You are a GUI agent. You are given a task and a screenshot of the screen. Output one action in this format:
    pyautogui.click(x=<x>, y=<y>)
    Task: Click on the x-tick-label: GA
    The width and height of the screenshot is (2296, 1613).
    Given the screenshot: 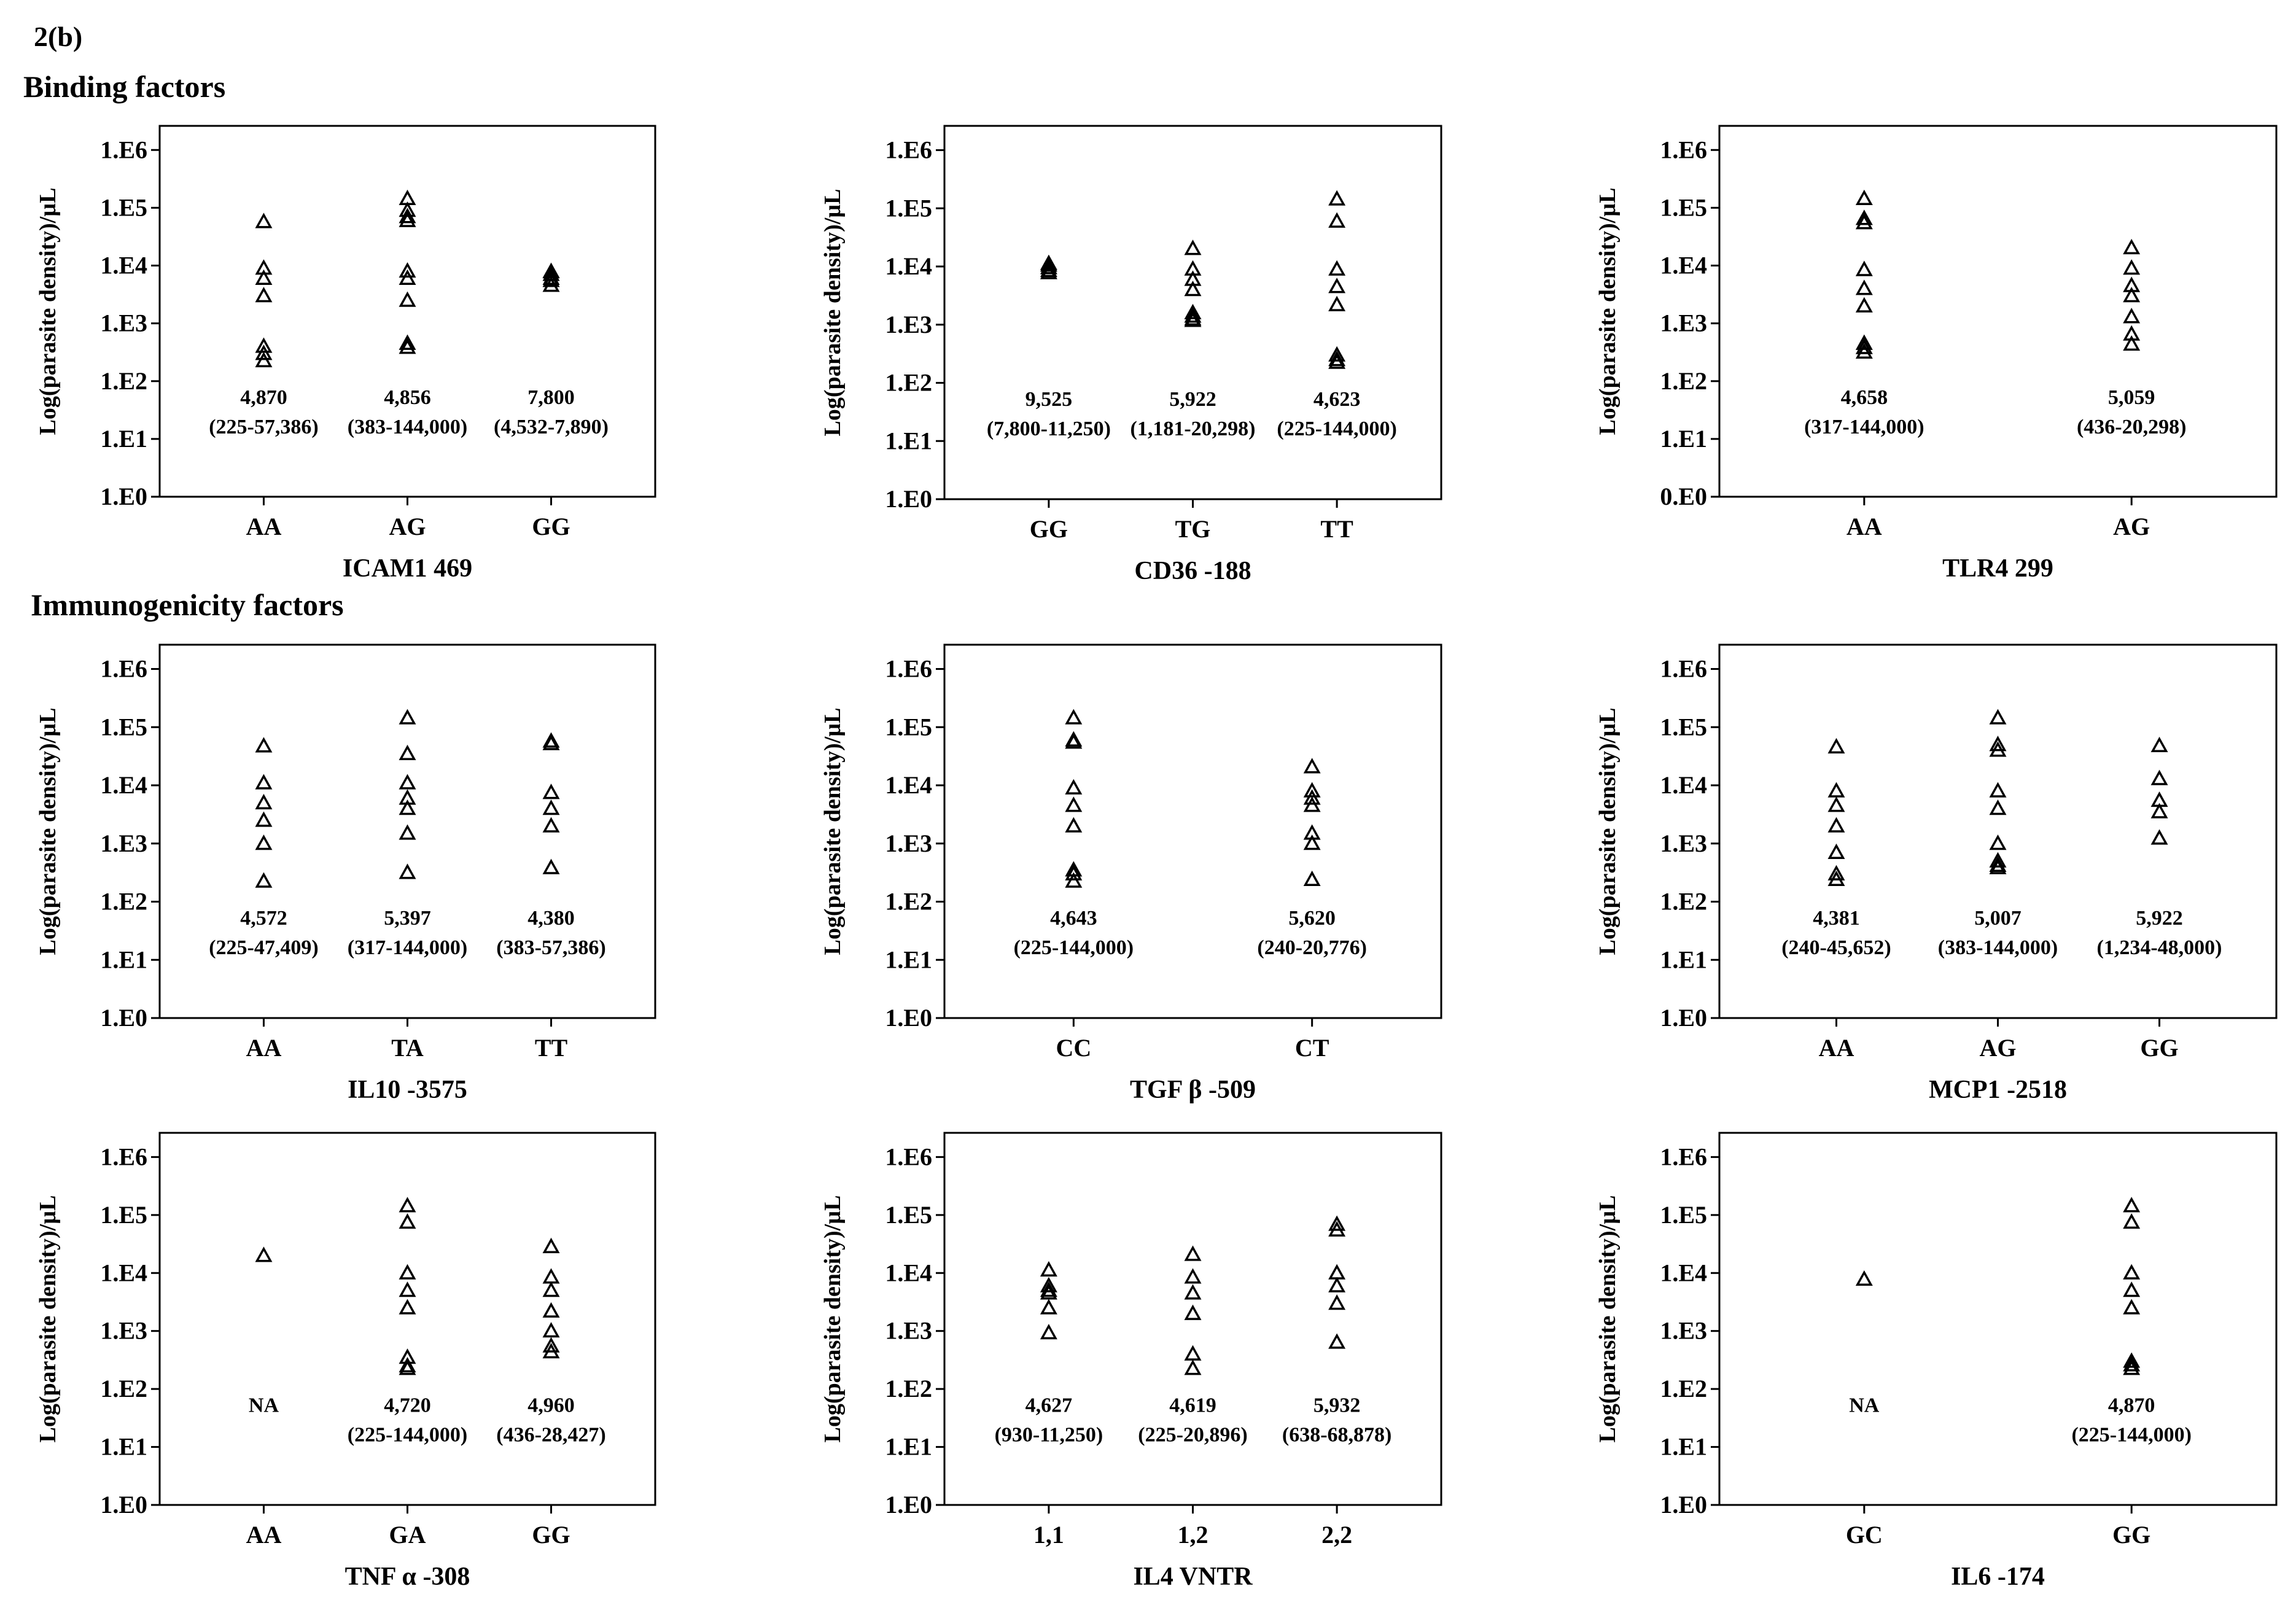 What is the action you would take?
    pyautogui.click(x=407, y=1535)
    